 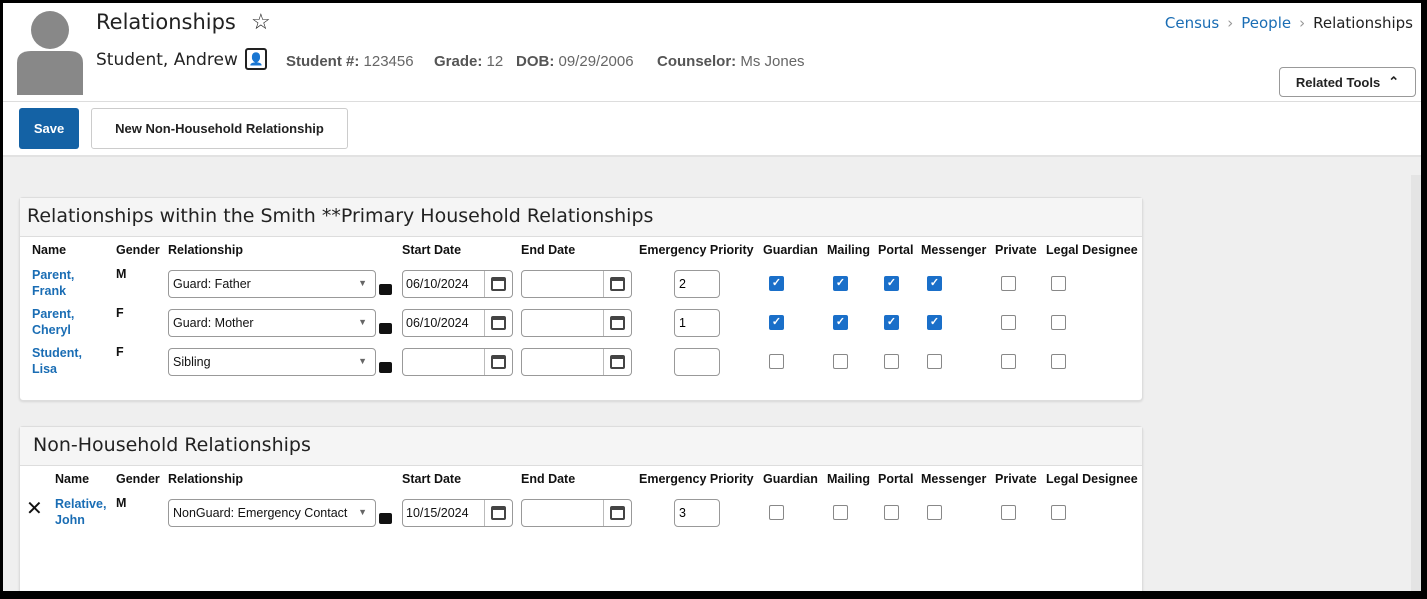 What do you see at coordinates (62, 283) in the screenshot?
I see `person-name-link: Parent, Frank` at bounding box center [62, 283].